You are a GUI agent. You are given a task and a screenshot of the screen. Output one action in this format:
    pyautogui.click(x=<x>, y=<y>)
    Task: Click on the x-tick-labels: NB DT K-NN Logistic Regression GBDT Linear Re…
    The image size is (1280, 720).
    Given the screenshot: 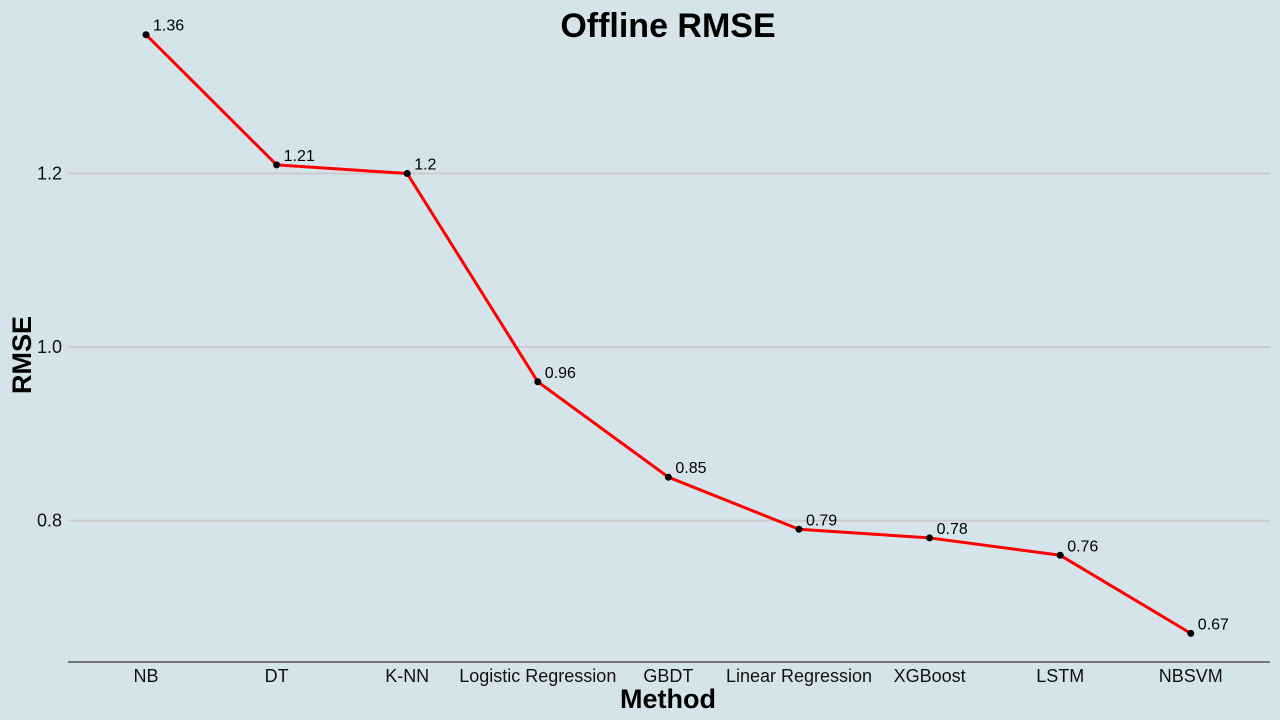 What is the action you would take?
    pyautogui.click(x=677, y=676)
    